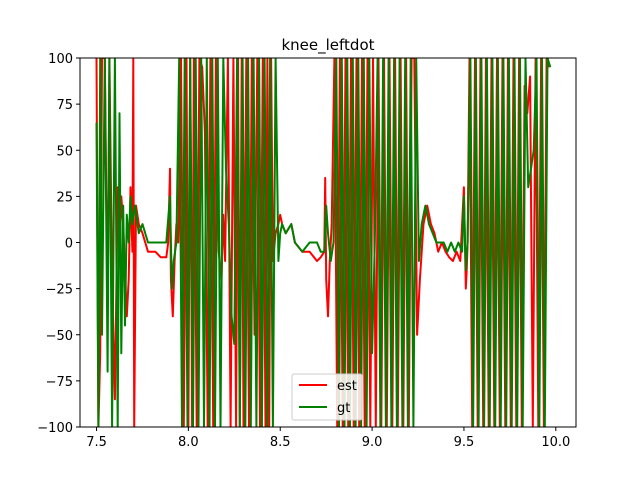 Image resolution: width=640 pixels, height=480 pixels. I want to click on legend-label-est: est, so click(347, 386).